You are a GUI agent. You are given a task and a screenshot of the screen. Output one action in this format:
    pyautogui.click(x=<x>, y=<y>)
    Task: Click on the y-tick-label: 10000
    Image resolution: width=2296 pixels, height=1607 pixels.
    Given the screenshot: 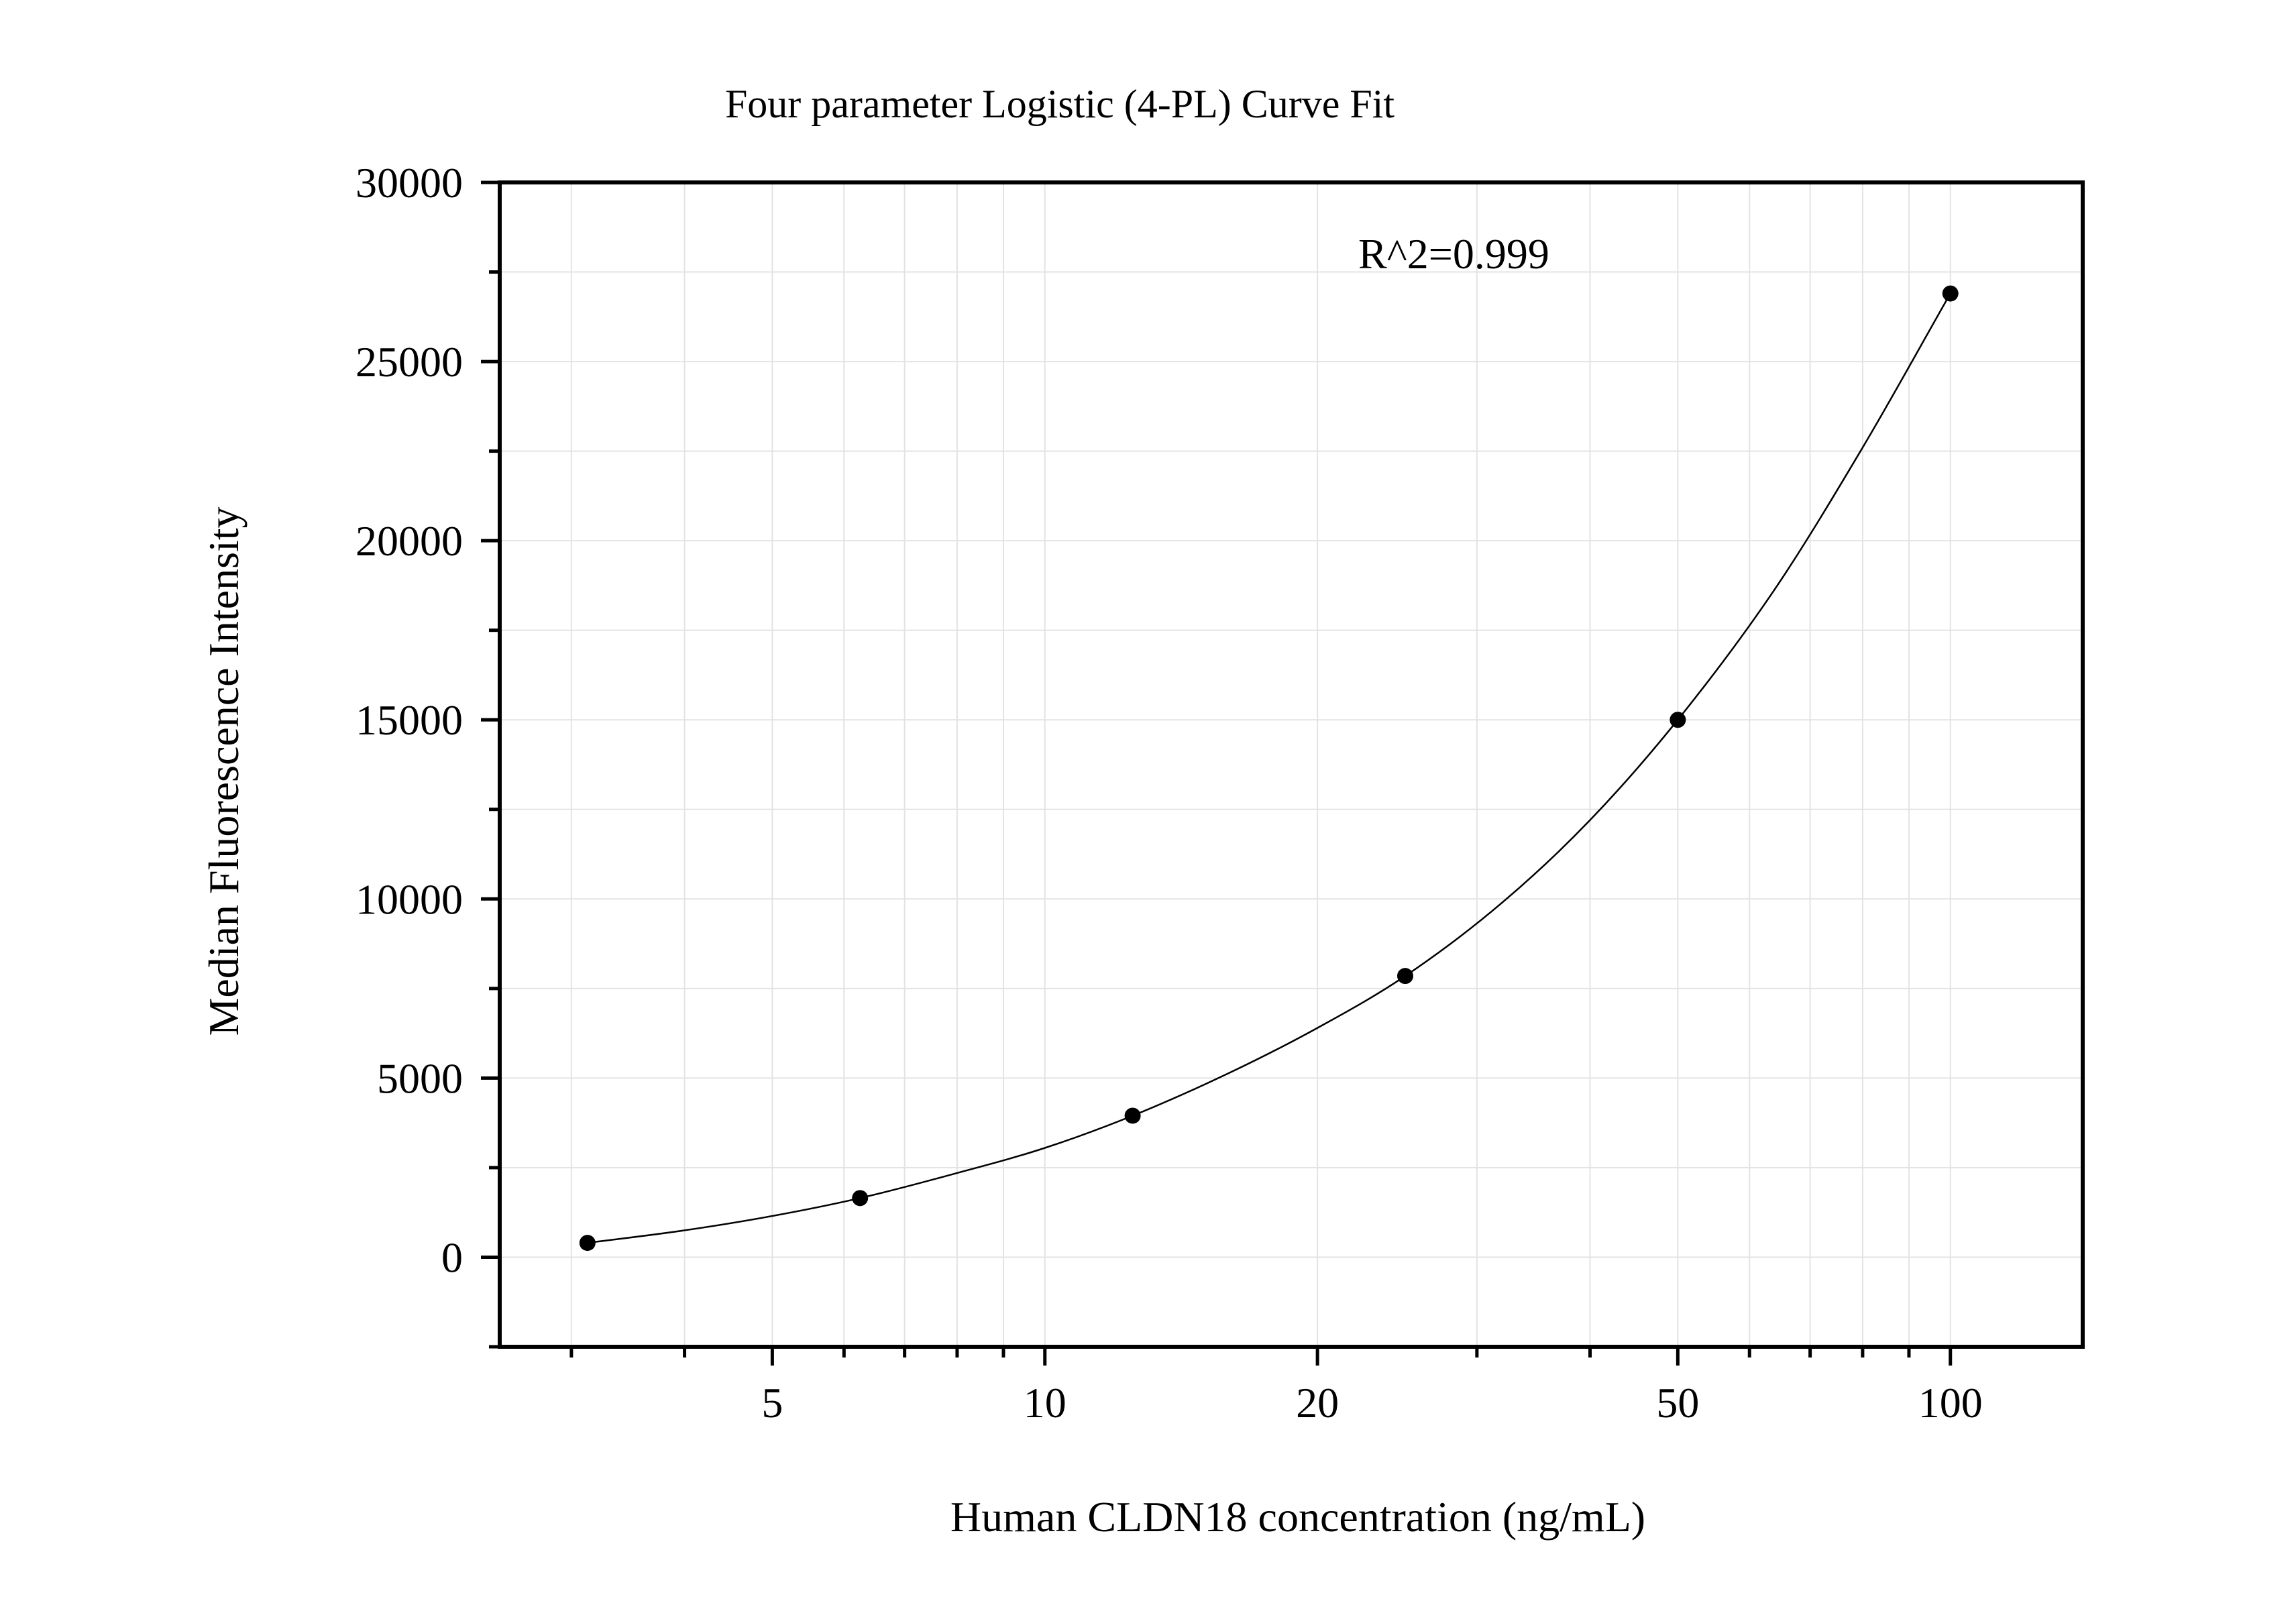 What is the action you would take?
    pyautogui.click(x=409, y=899)
    